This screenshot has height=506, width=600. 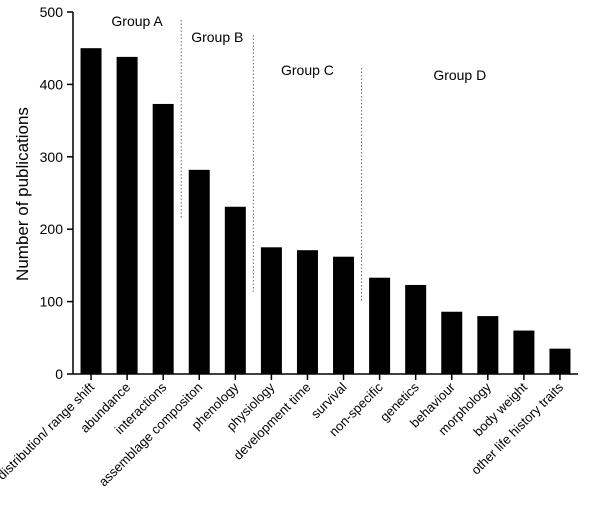 I want to click on y-tick-label: 200, so click(x=52, y=229).